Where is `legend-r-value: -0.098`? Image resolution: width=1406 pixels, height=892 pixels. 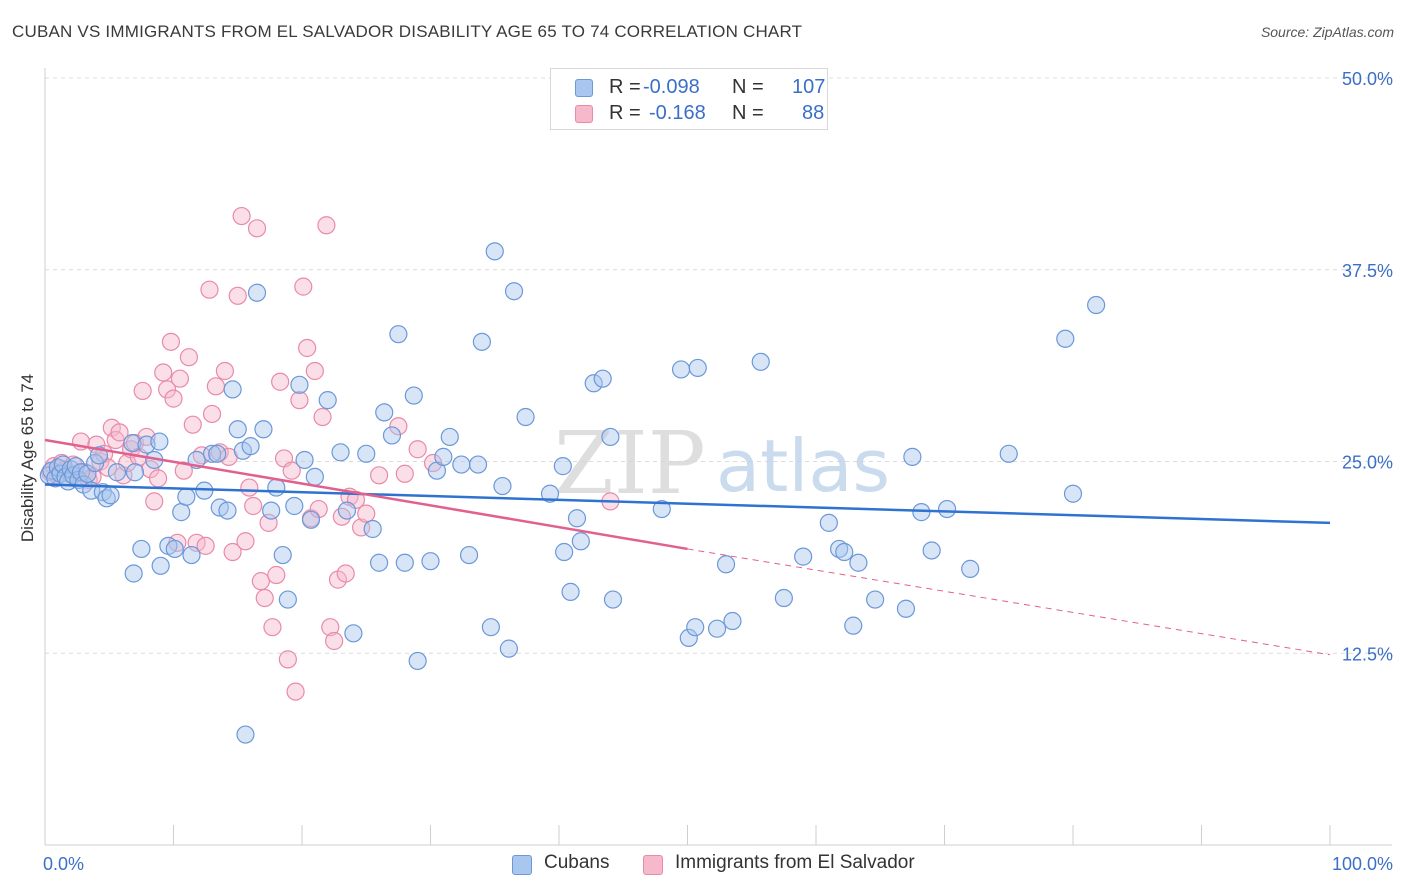
legend-r-value: -0.098 is located at coordinates (671, 87).